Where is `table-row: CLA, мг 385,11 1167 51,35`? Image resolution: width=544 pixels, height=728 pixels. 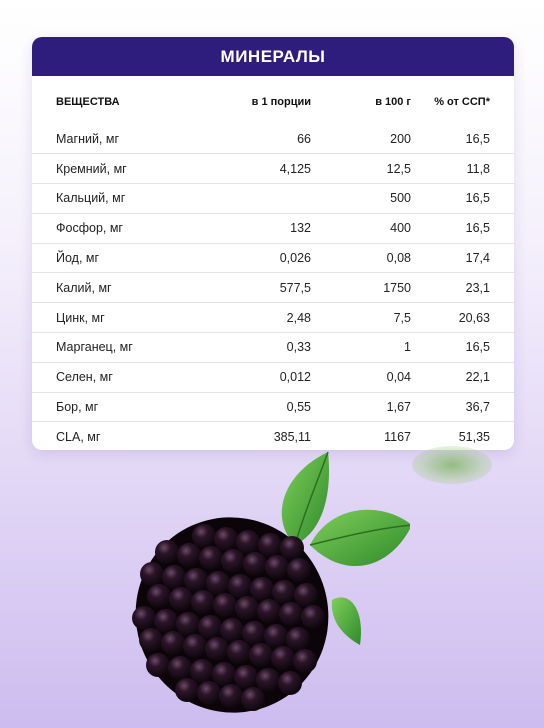
table-row: CLA, мг 385,11 1167 51,35 is located at coordinates (273, 435).